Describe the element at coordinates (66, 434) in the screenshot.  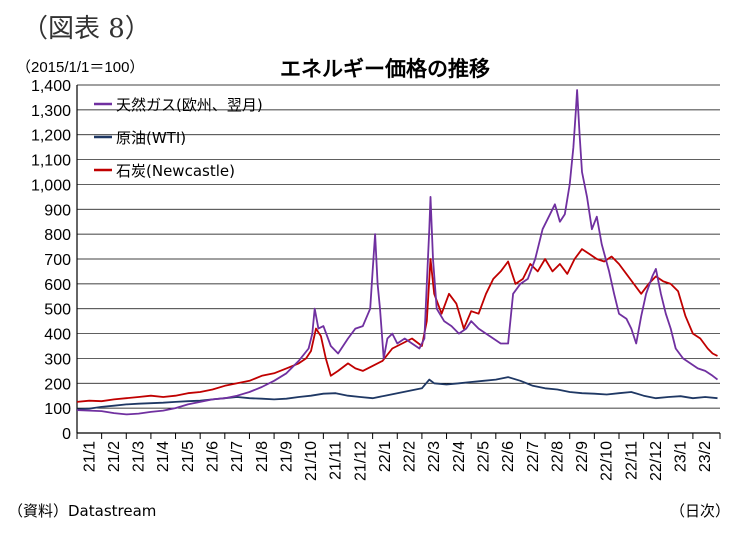
I see `y-tick-label: 0` at that location.